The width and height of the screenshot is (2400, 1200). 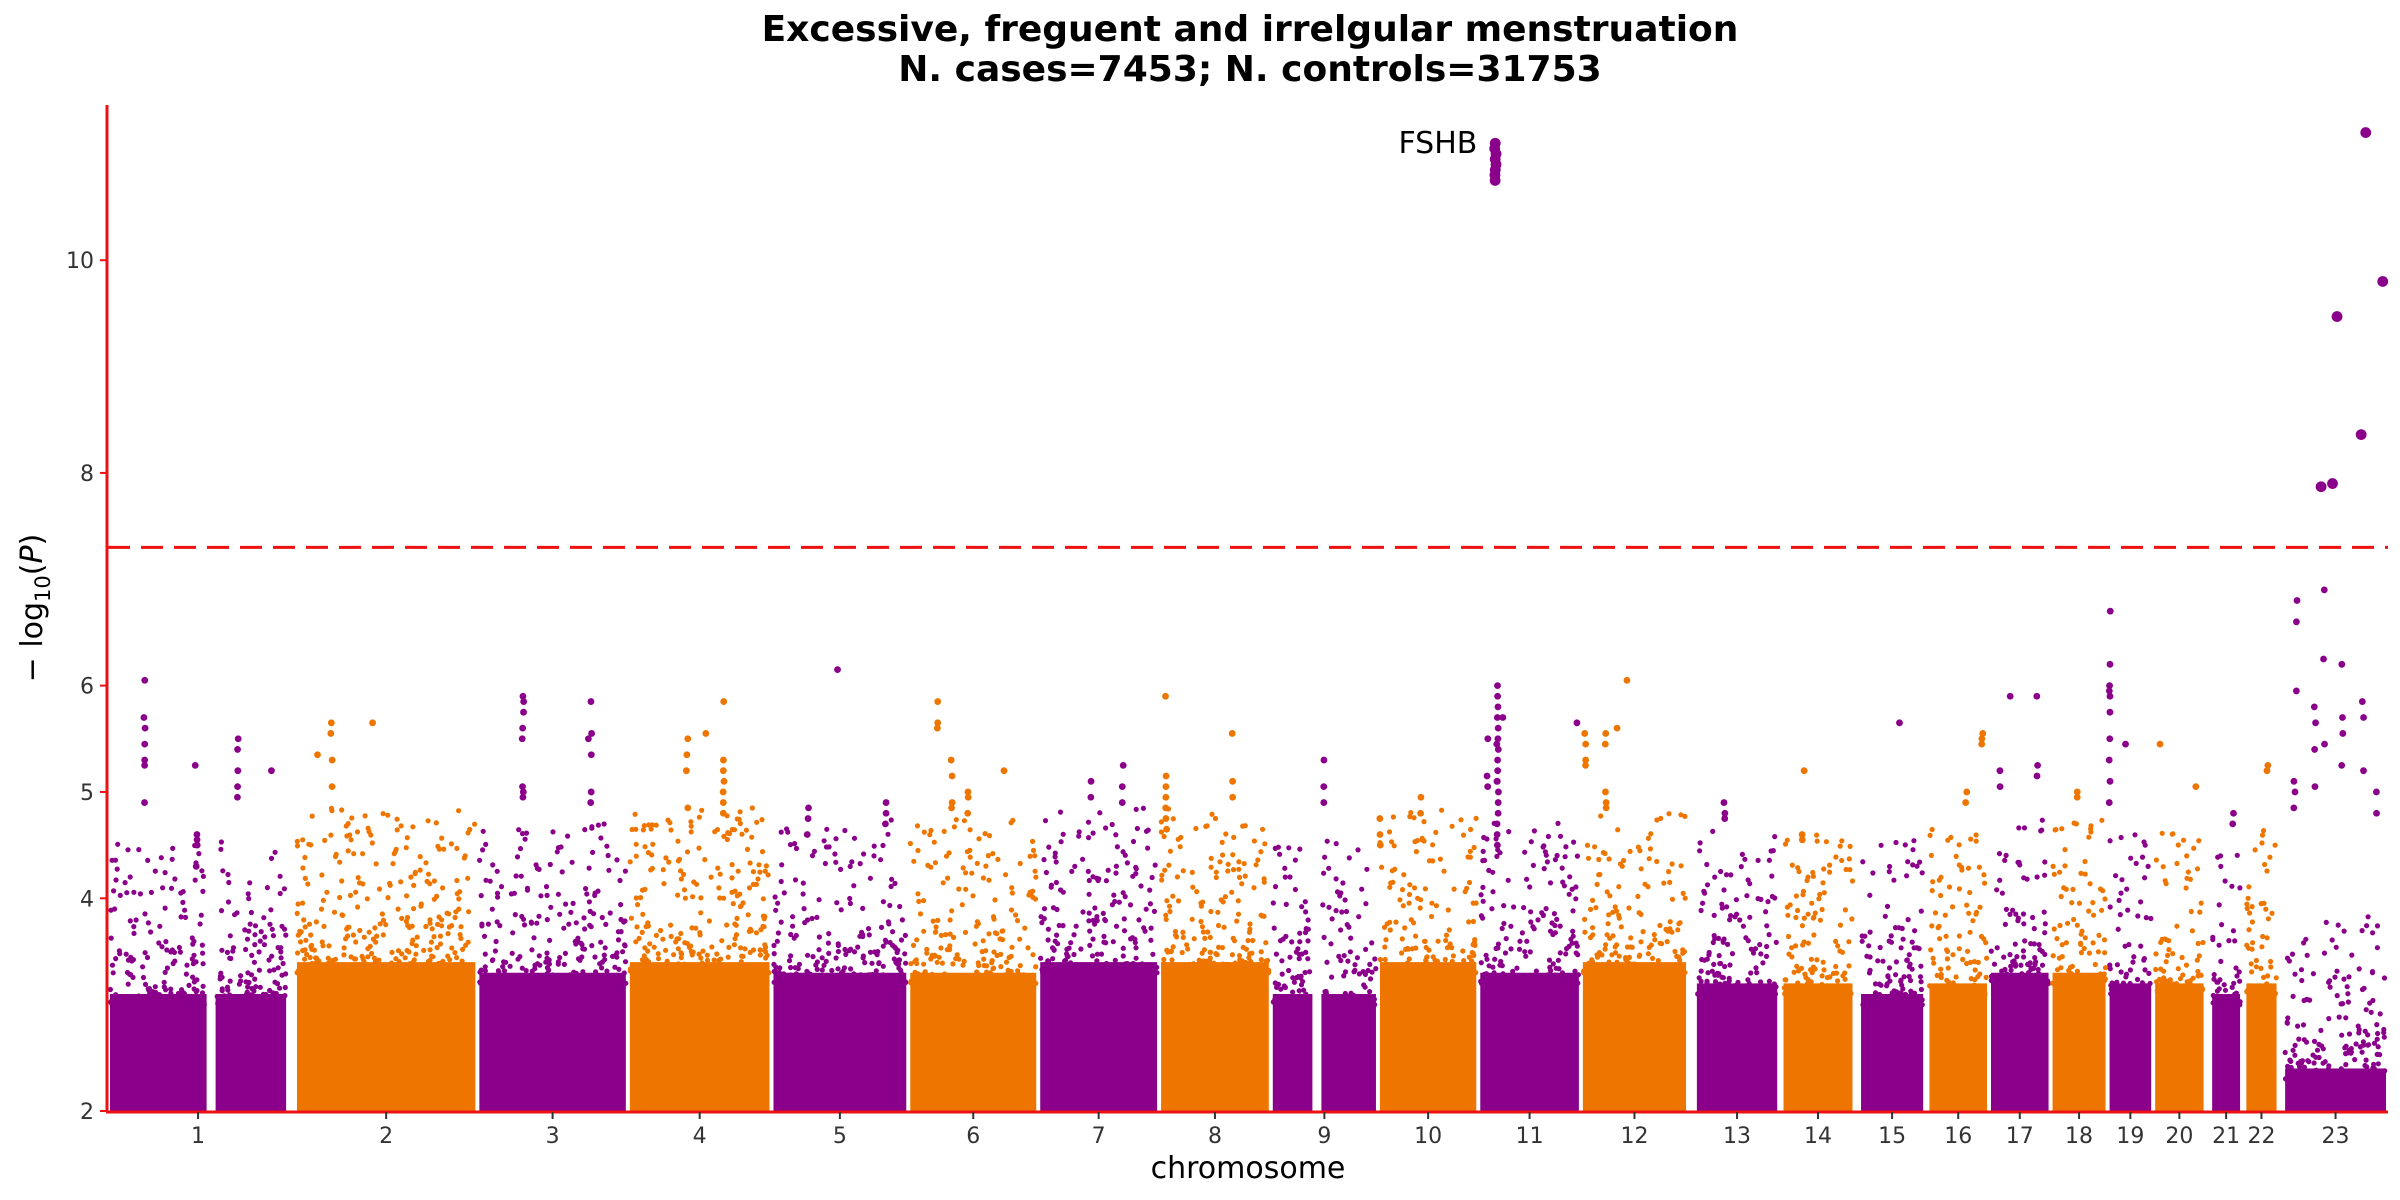 I want to click on y-axis-title: − log10(P), so click(x=35, y=608).